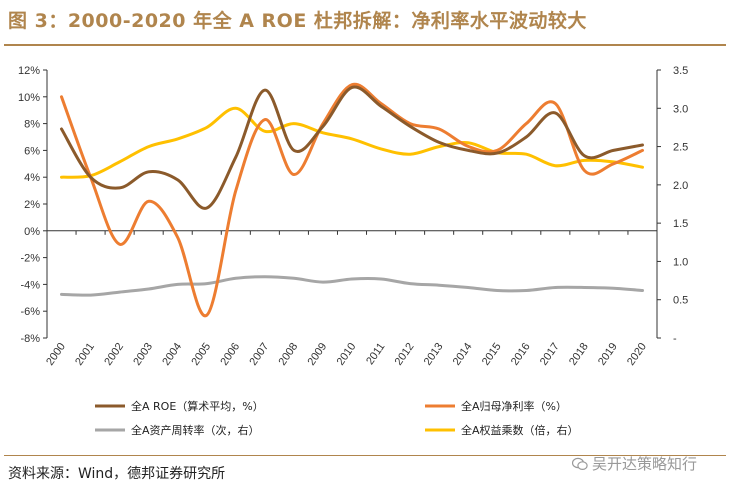  What do you see at coordinates (347, 354) in the screenshot?
I see `x-tick-label: 2010` at bounding box center [347, 354].